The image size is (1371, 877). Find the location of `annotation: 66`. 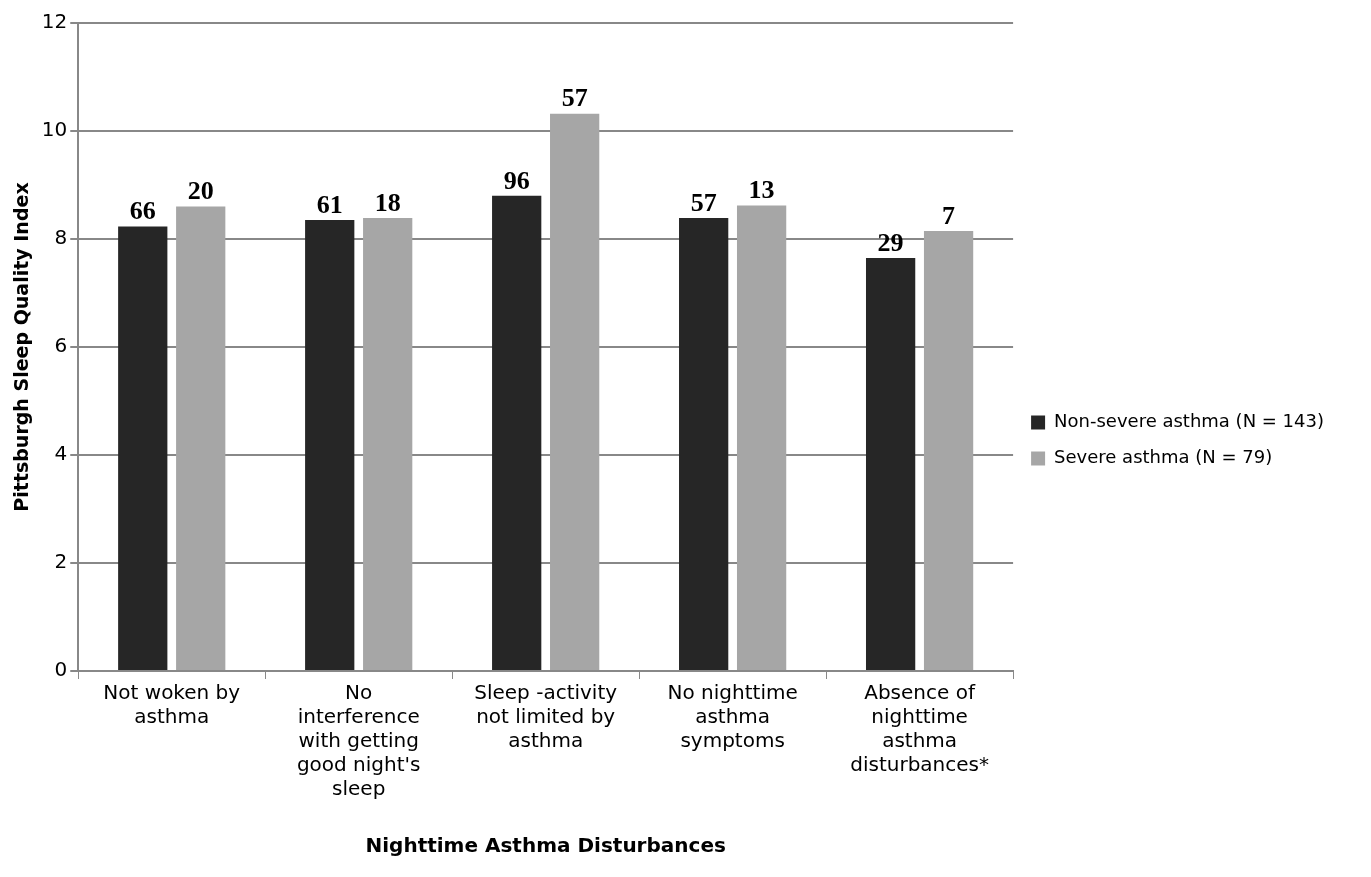

annotation: 66 is located at coordinates (142, 211).